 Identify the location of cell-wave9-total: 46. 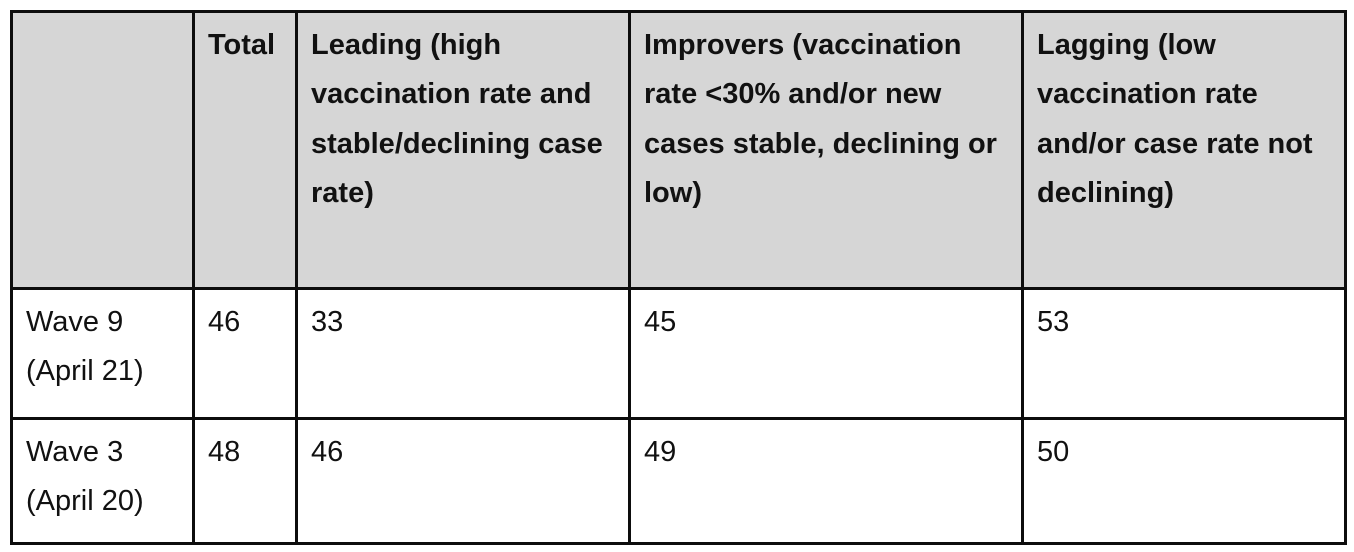
(245, 353).